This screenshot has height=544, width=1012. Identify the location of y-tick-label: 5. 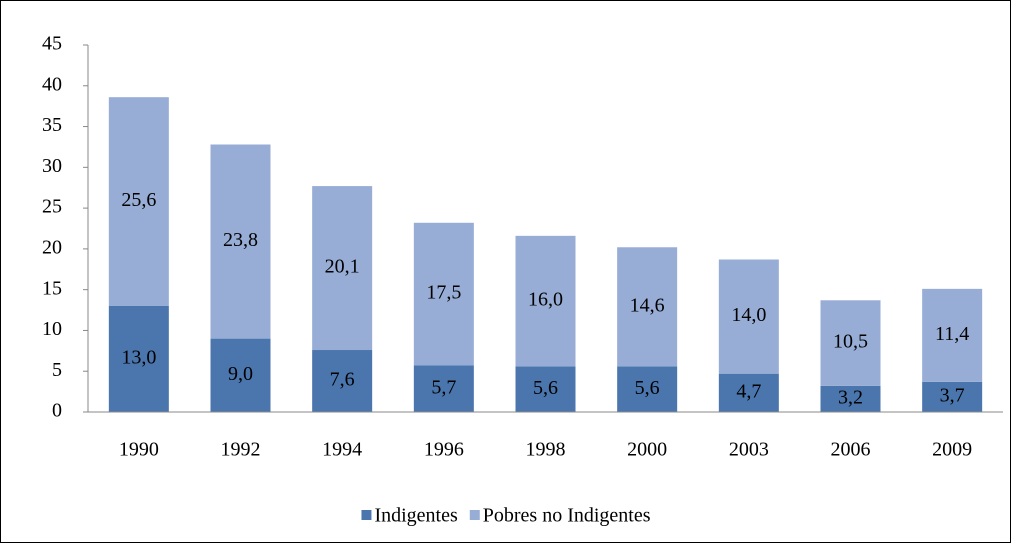
(57, 370).